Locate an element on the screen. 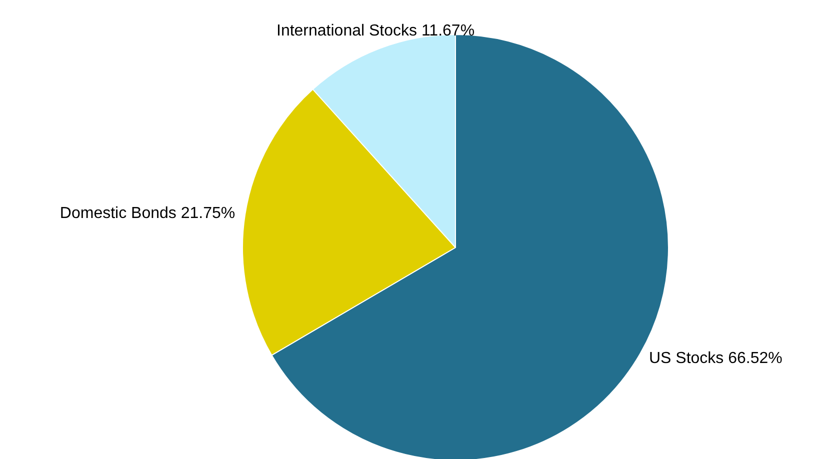 This screenshot has width=820, height=459. slice-label: Domestic Bonds 21.75% is located at coordinates (148, 213).